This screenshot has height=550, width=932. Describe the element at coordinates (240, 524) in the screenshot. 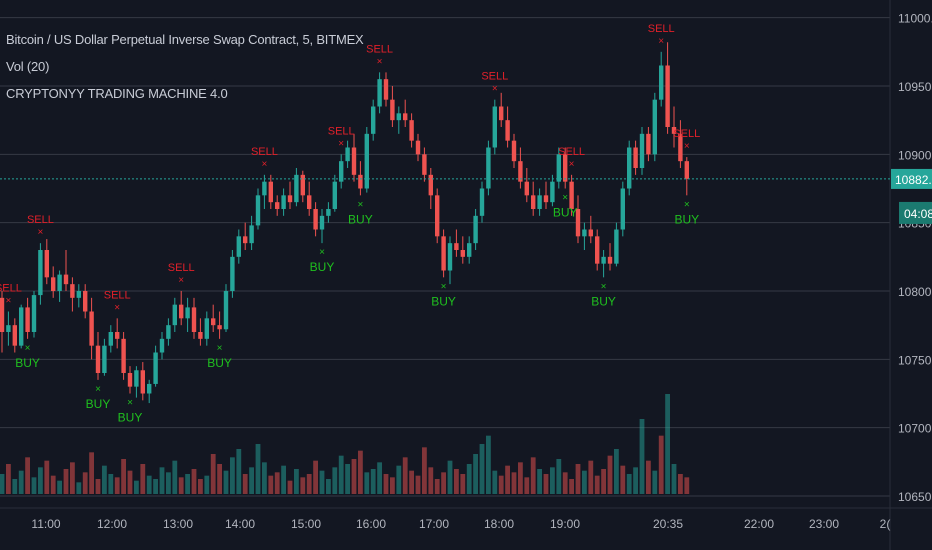

I see `x-tick-label: 14:00` at that location.